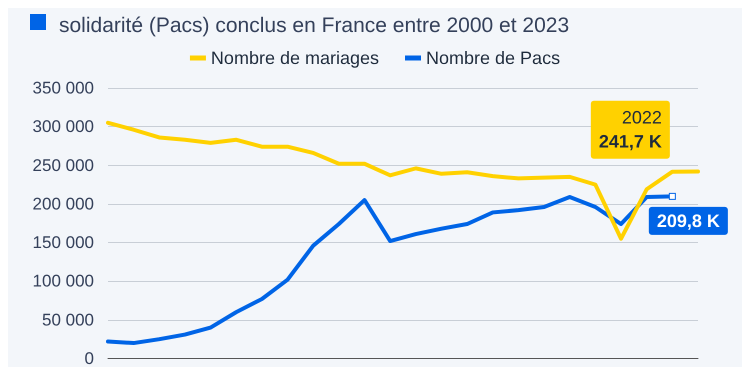 The width and height of the screenshot is (750, 375). I want to click on y-tick-label: 250 000, so click(63, 165).